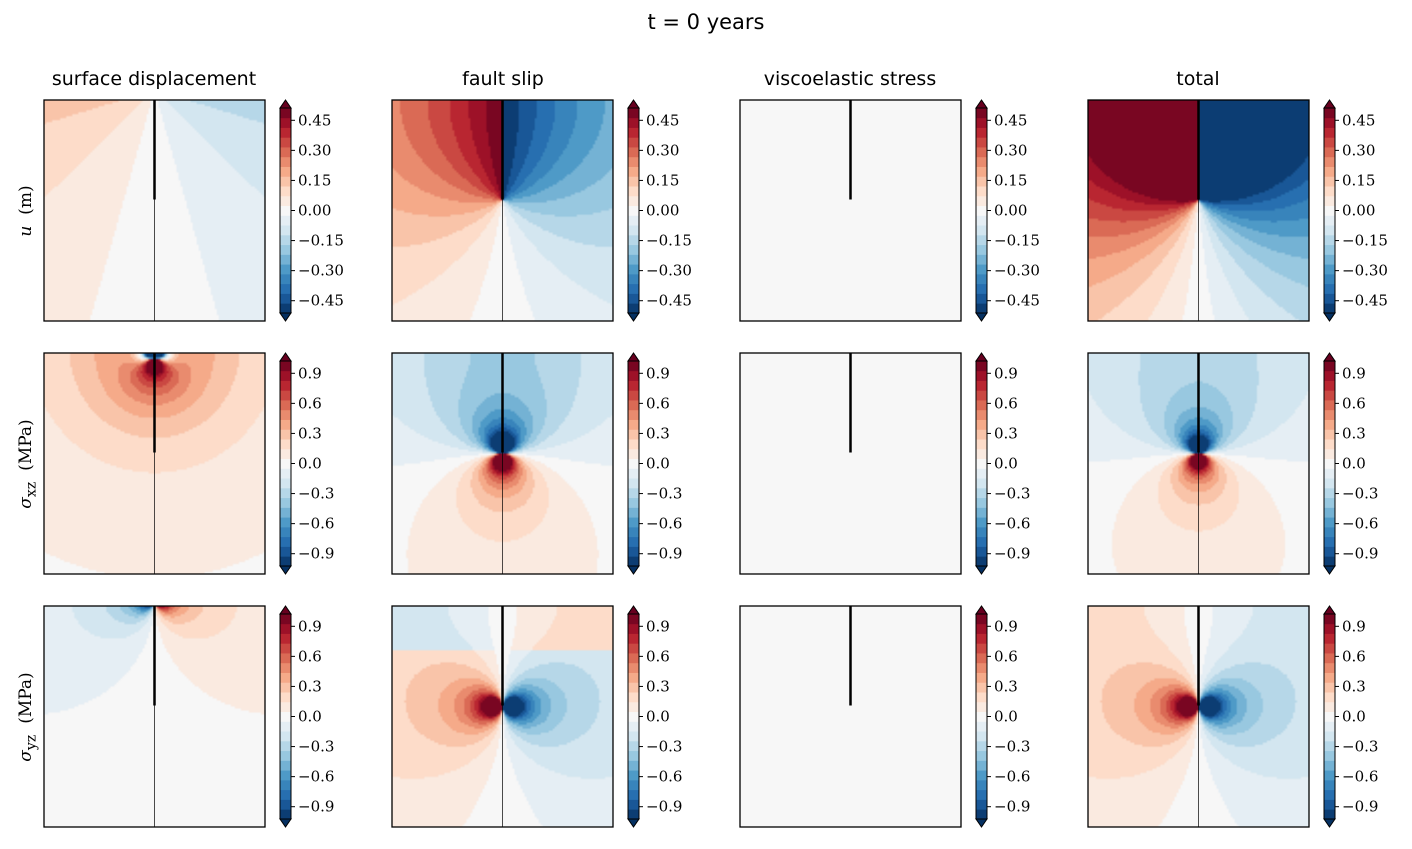 Image resolution: width=1412 pixels, height=849 pixels. What do you see at coordinates (884, 463) in the screenshot?
I see `panel-1-2: 0.9 0.6 0.3 0.0 −0.3 −0.6 −0.9` at bounding box center [884, 463].